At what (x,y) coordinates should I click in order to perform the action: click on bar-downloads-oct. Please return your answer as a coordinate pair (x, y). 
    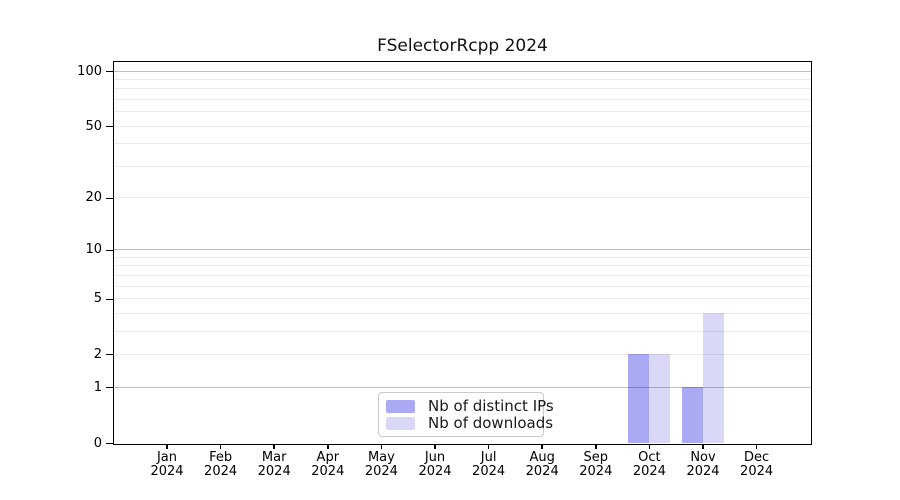
    Looking at the image, I should click on (659, 398).